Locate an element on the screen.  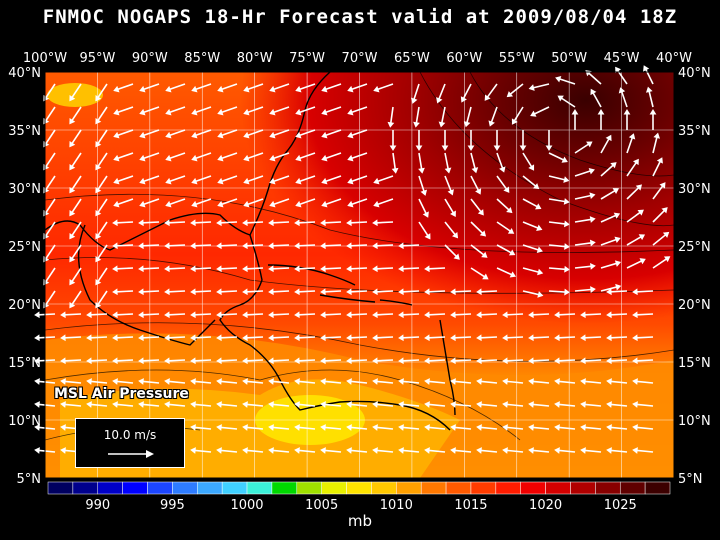
latitude-label: 35°N is located at coordinates (24, 131).